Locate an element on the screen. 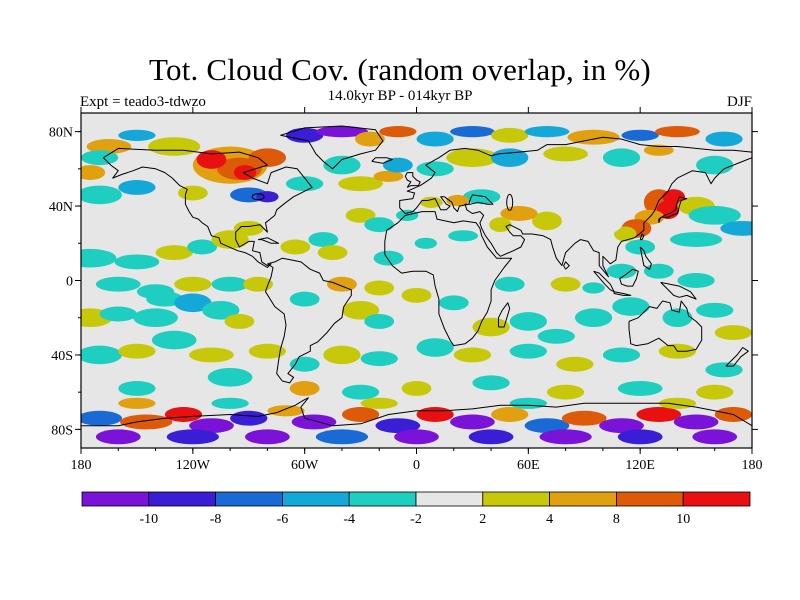 Image resolution: width=800 pixels, height=600 pixels. lat-tick-label: 80N is located at coordinates (61, 133).